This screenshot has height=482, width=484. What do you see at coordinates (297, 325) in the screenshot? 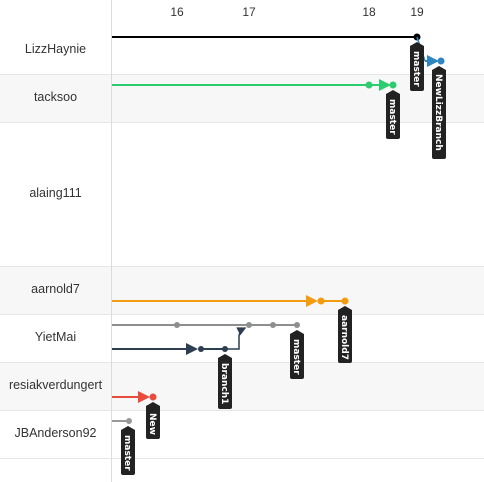
I see `yietmai-commit-head` at bounding box center [297, 325].